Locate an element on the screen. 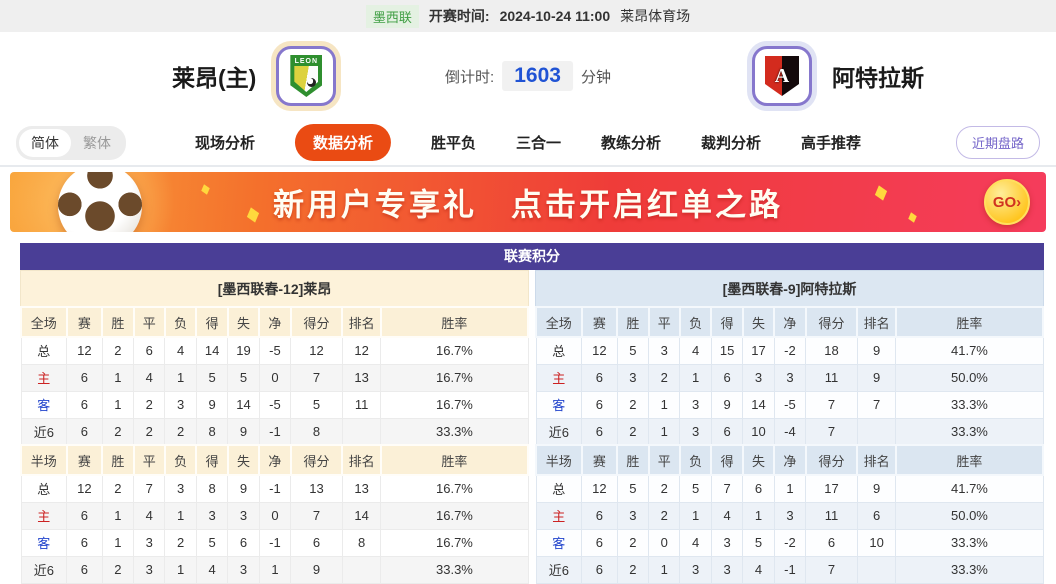  column-header: 得 is located at coordinates (727, 322).